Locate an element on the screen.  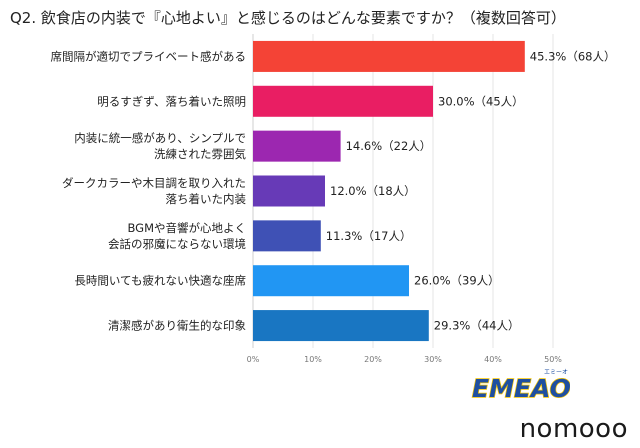
category-label: 会話の邪魔にならない環境 is located at coordinates (177, 244).